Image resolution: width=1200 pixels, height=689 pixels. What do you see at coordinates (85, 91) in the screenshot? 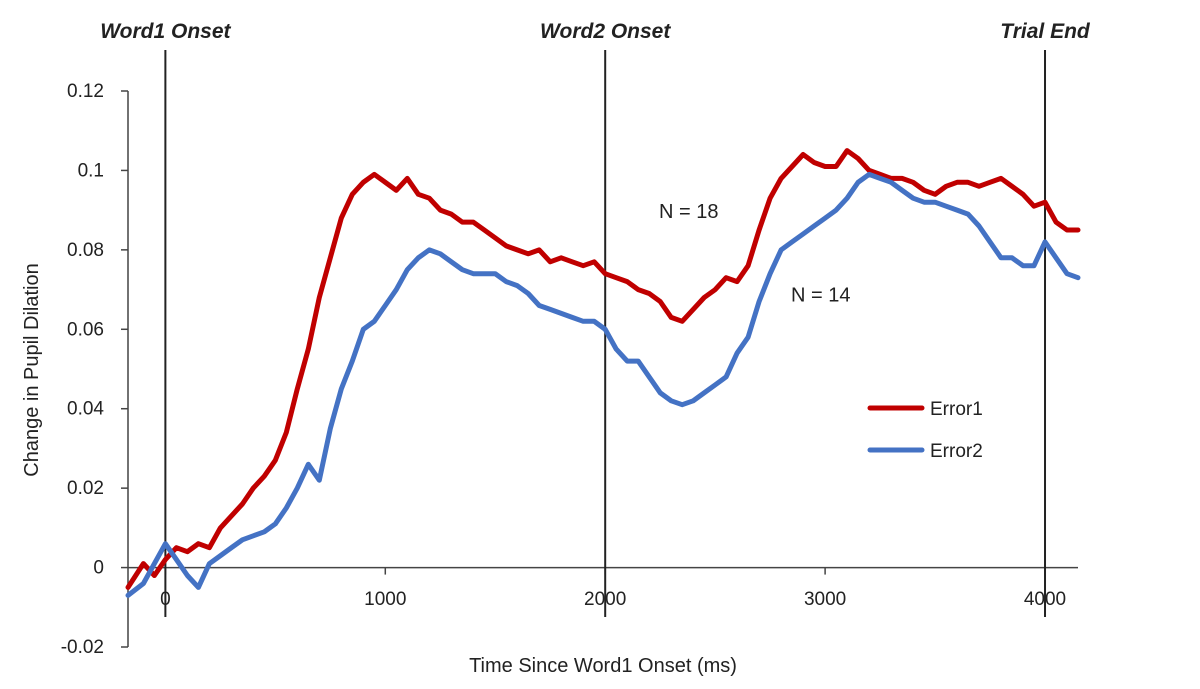
I see `y-tick-label: 0.12` at bounding box center [85, 91].